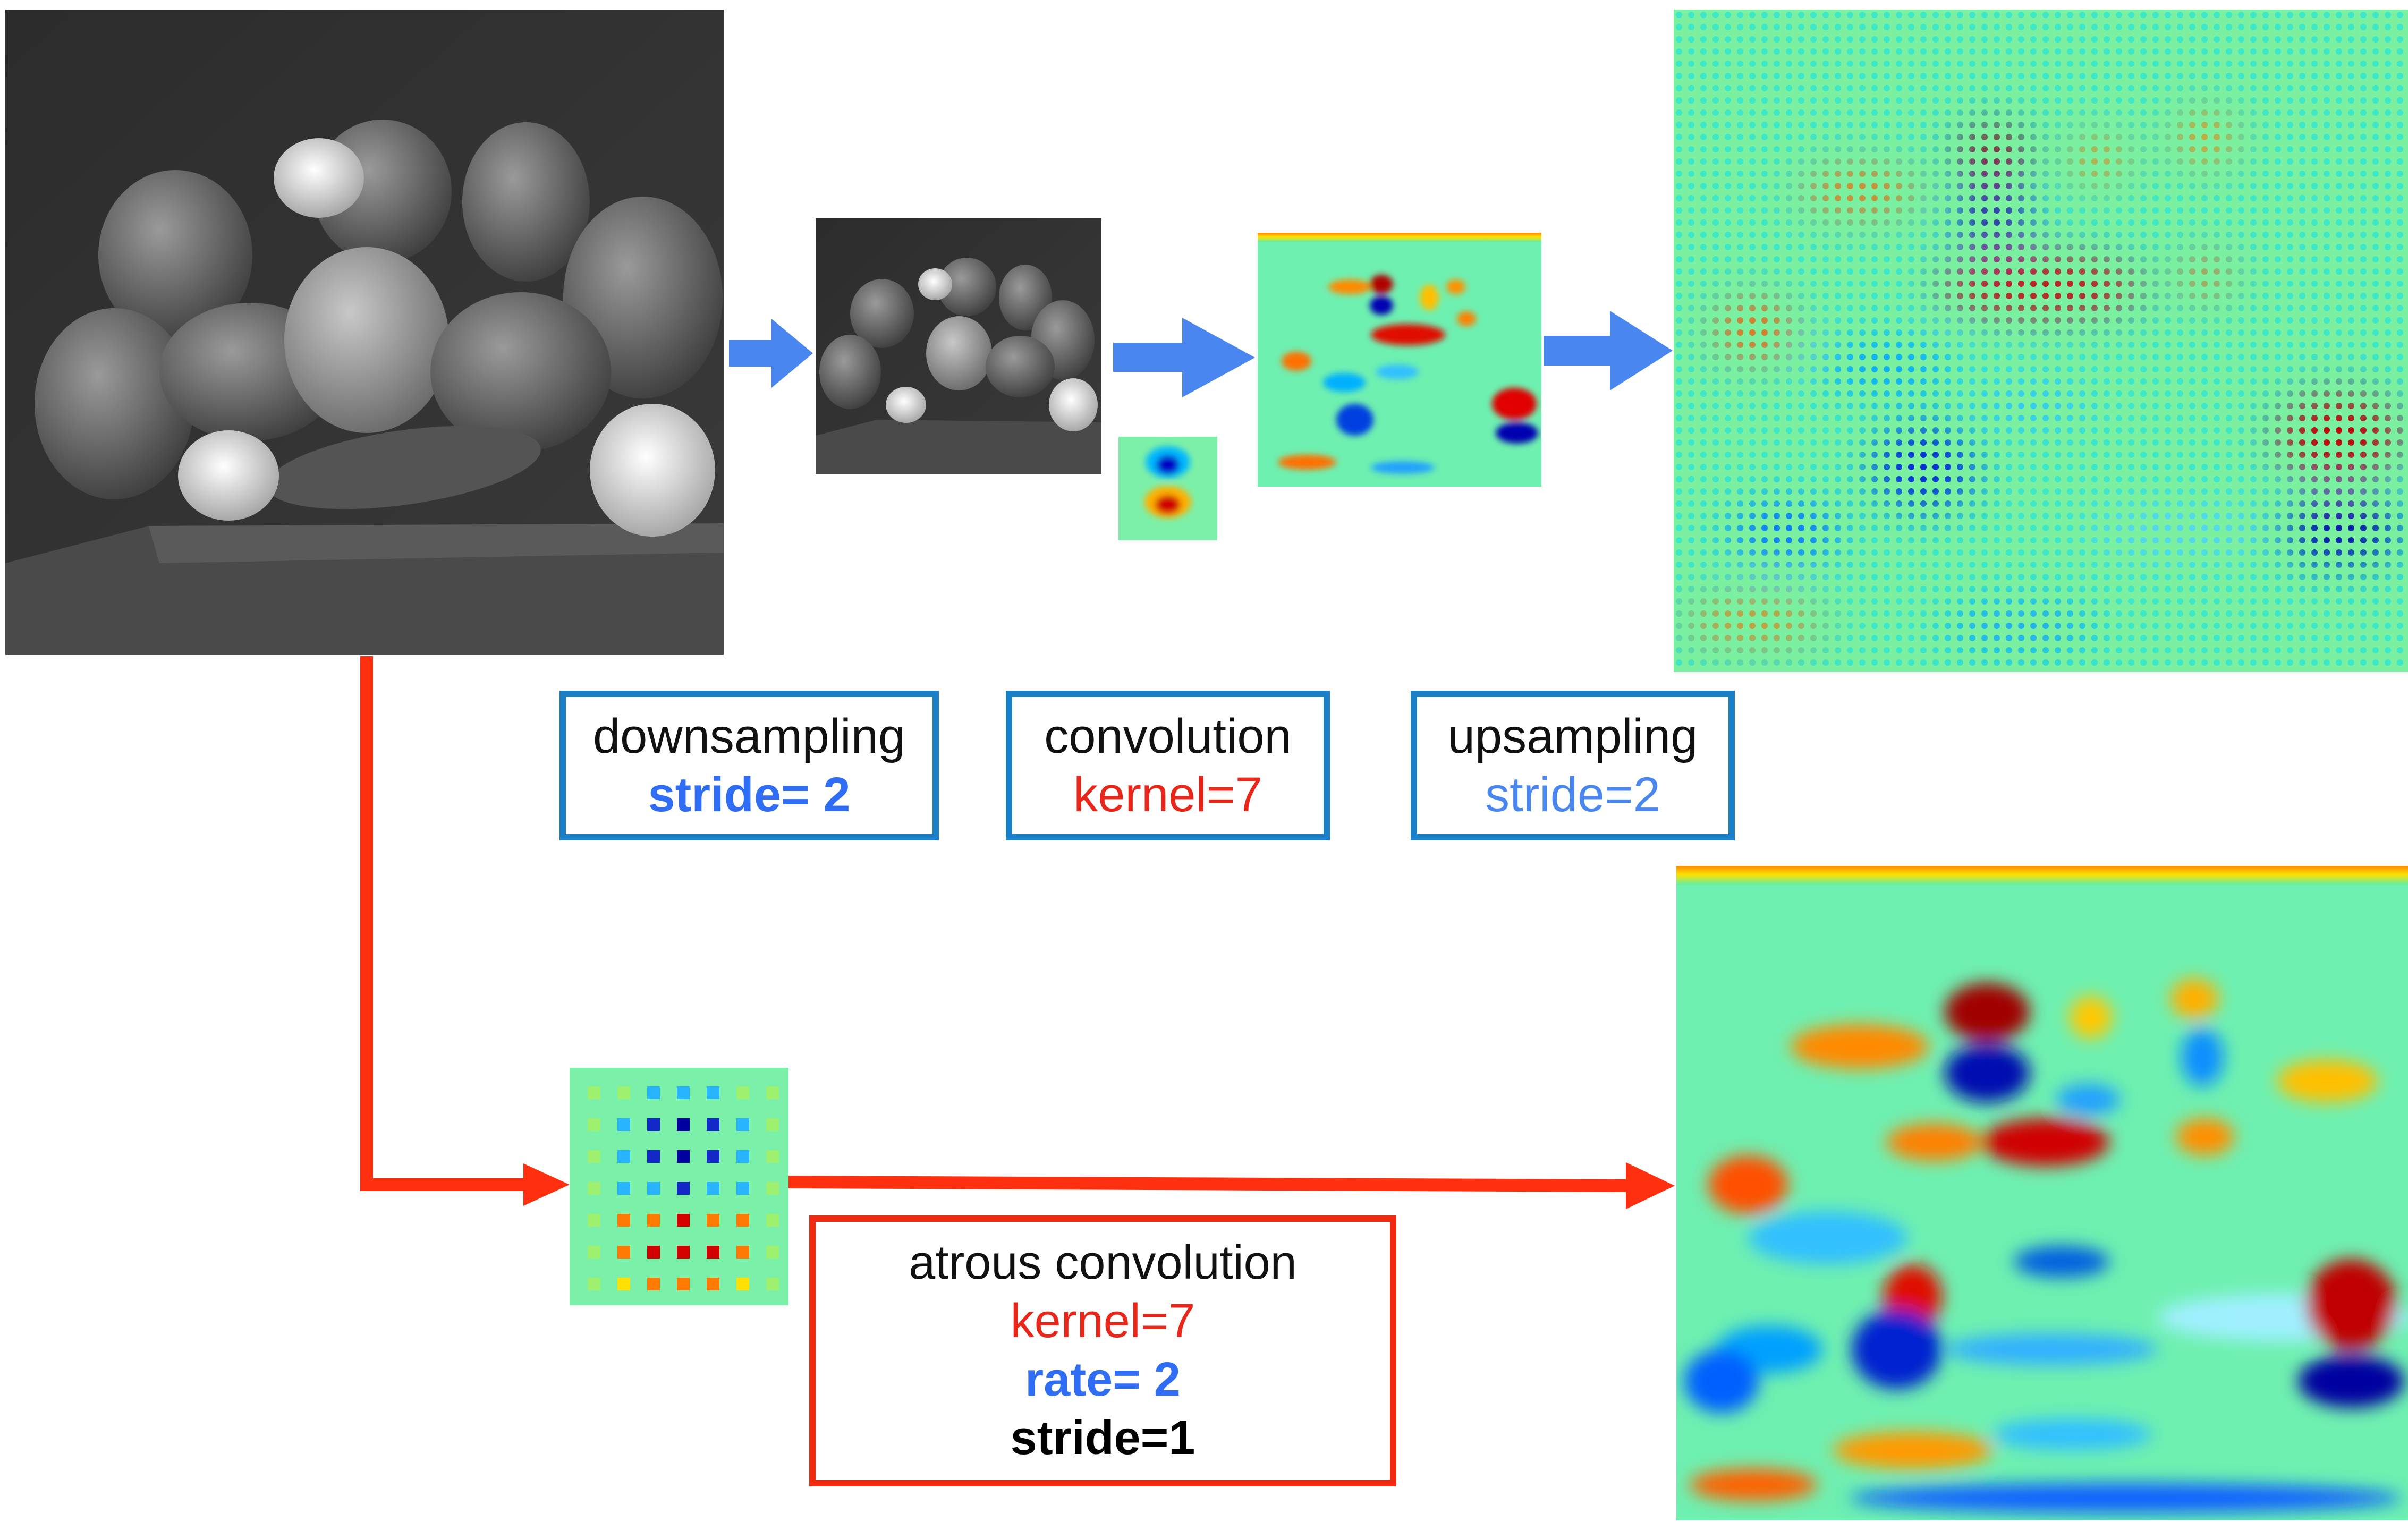 The image size is (2408, 1530). What do you see at coordinates (749, 795) in the screenshot?
I see `downsampling-stride: stride= 2` at bounding box center [749, 795].